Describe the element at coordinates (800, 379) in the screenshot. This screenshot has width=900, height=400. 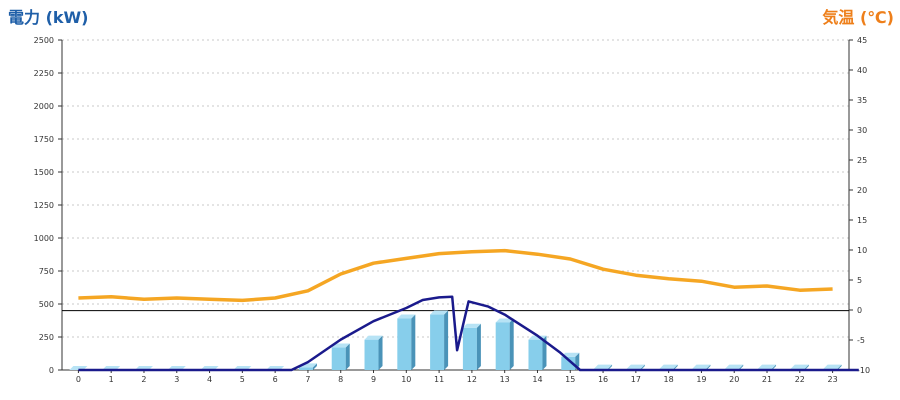
I see `x-tick-label: 22` at that location.